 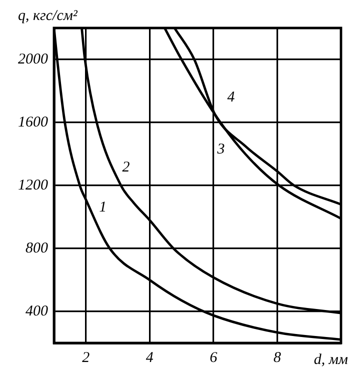 What do you see at coordinates (33, 122) in the screenshot?
I see `y-tick-label: 1600` at bounding box center [33, 122].